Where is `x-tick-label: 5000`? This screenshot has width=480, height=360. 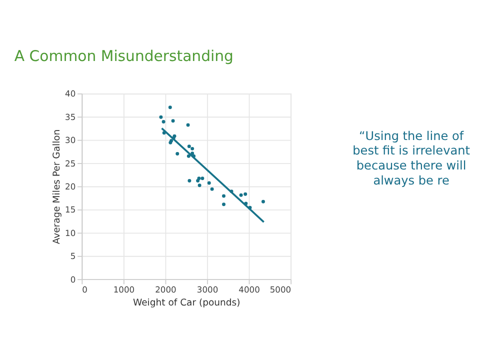 x-tick-label: 5000 is located at coordinates (281, 289).